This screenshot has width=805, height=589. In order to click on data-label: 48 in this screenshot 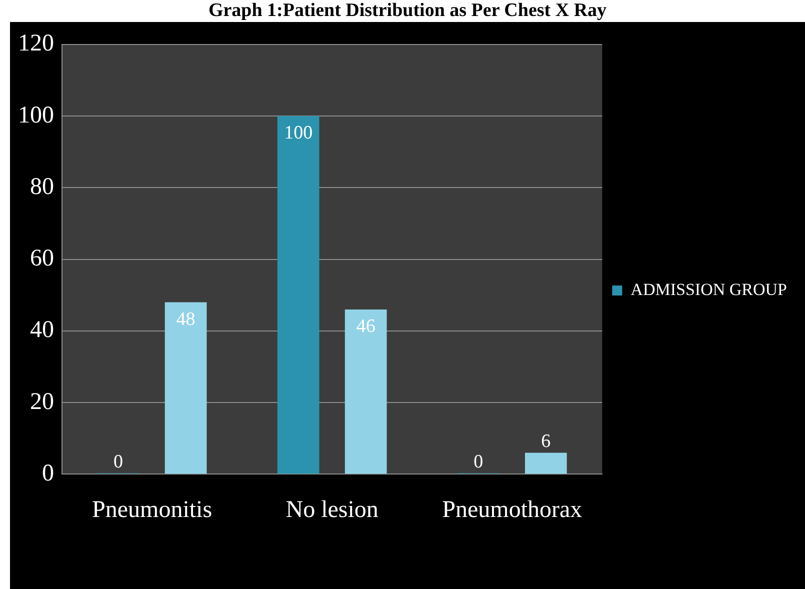, I will do `click(186, 319)`.